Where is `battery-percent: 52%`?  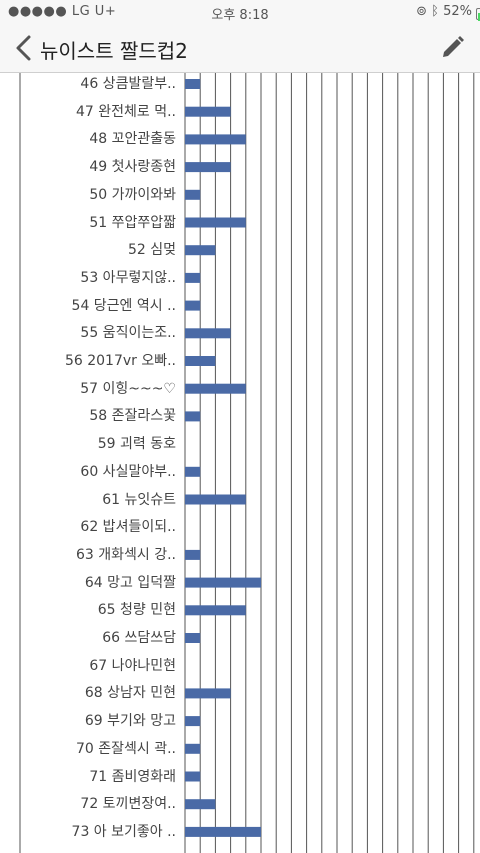
battery-percent: 52% is located at coordinates (457, 11).